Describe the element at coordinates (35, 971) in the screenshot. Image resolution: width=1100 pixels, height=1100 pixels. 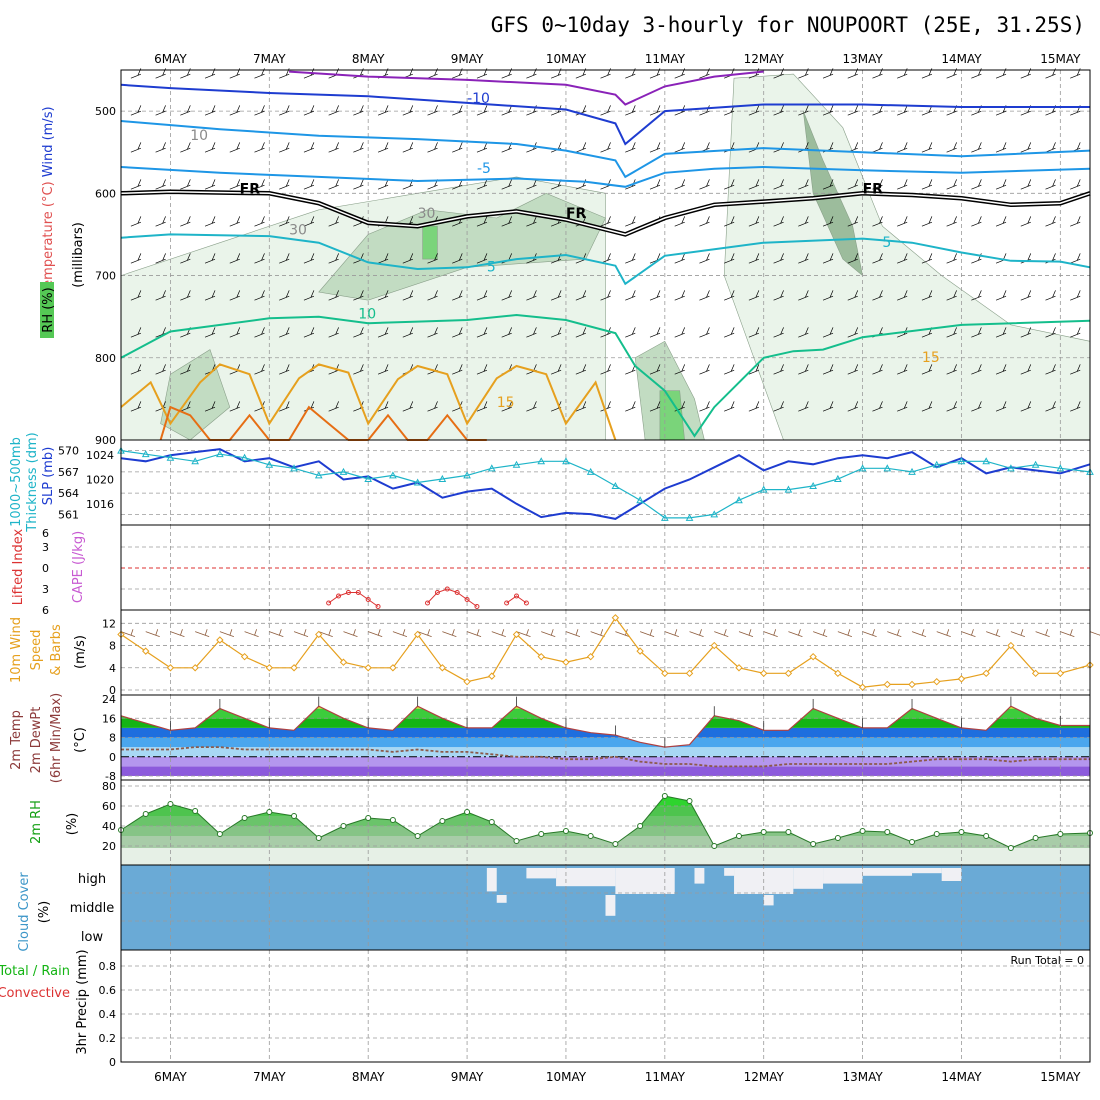
I see `axis-label-total-rain: Total / Rain` at that location.